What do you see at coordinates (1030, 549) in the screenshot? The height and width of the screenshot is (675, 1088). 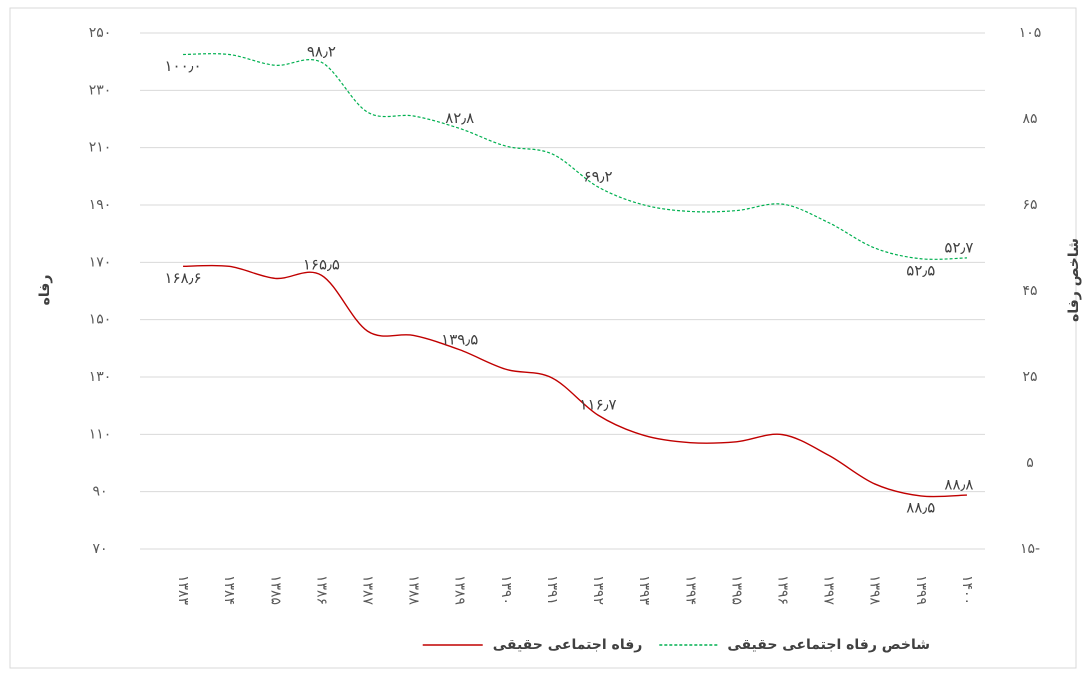 I see `y2-tick-label: ۱۵-` at bounding box center [1030, 549].